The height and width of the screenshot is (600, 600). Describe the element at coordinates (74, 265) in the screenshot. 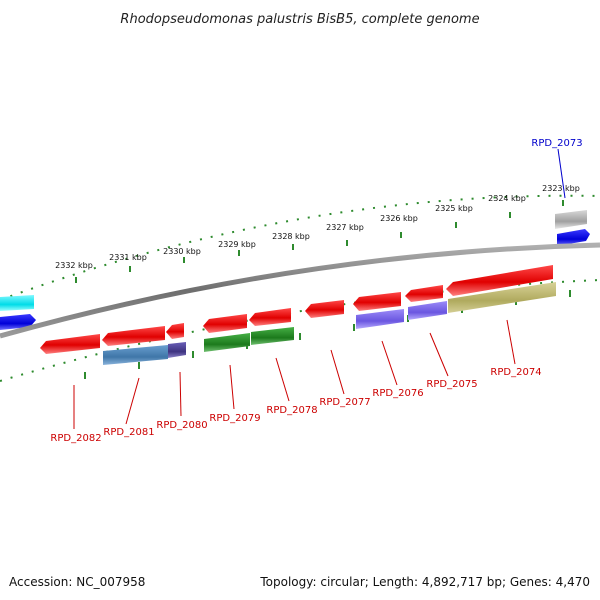

I see `tick-label: 2332 kbp` at that location.